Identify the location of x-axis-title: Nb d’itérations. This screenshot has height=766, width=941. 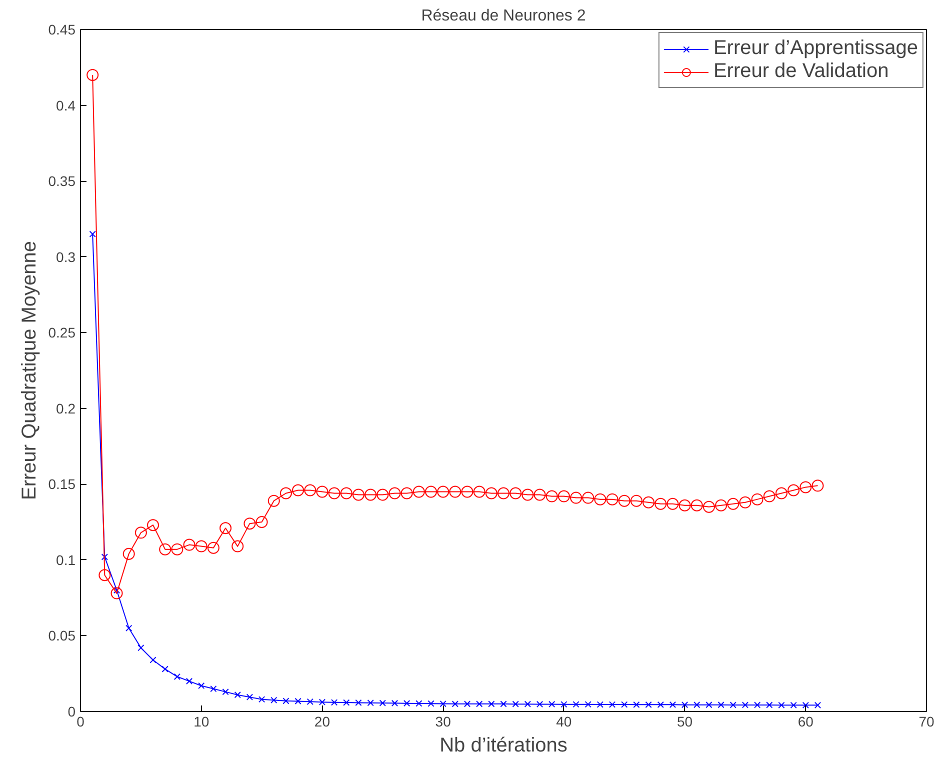
(504, 745).